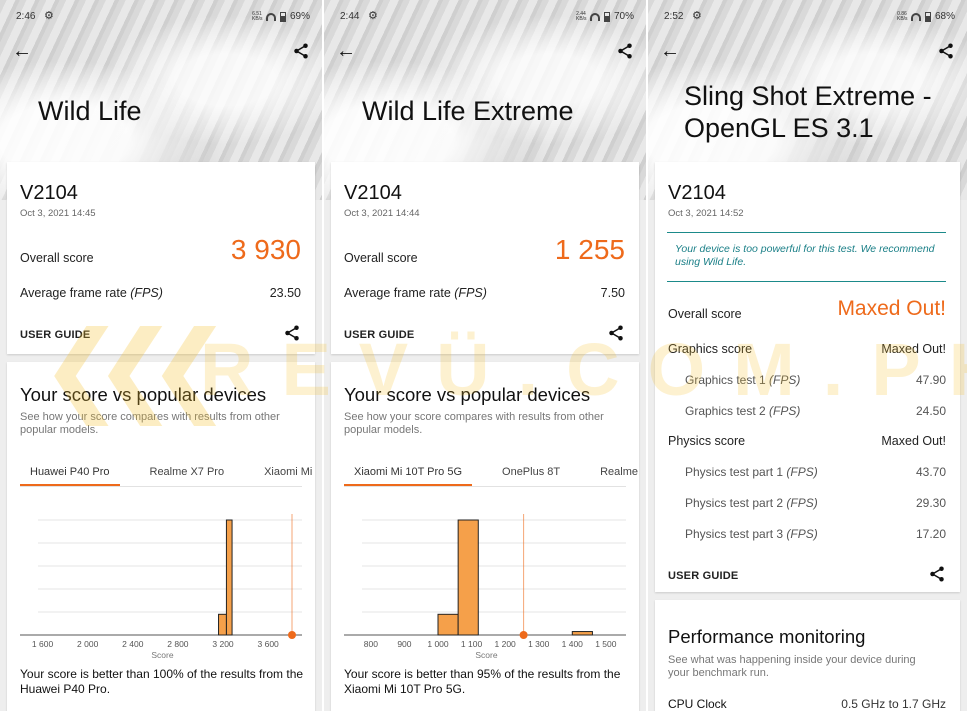 The height and width of the screenshot is (711, 967). I want to click on x-tick-label: 1 300, so click(539, 644).